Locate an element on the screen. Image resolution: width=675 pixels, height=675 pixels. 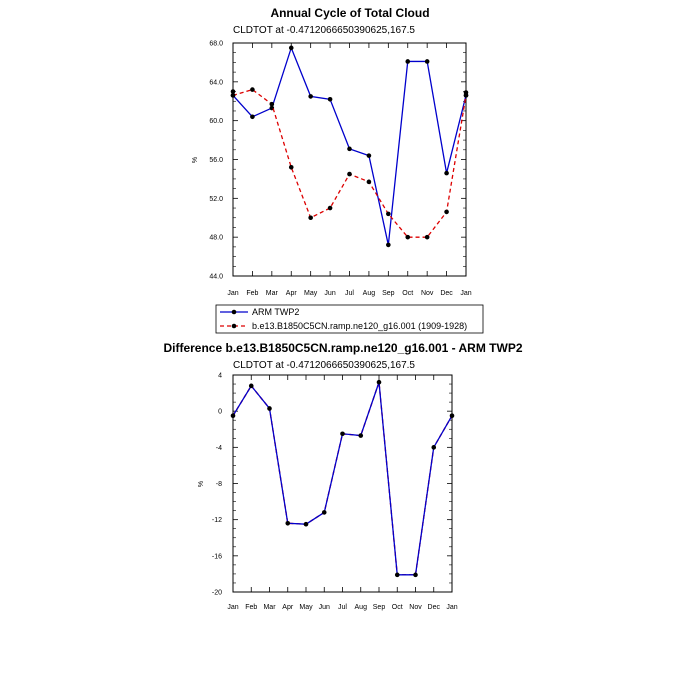
legend-marker-model is located at coordinates (234, 326).